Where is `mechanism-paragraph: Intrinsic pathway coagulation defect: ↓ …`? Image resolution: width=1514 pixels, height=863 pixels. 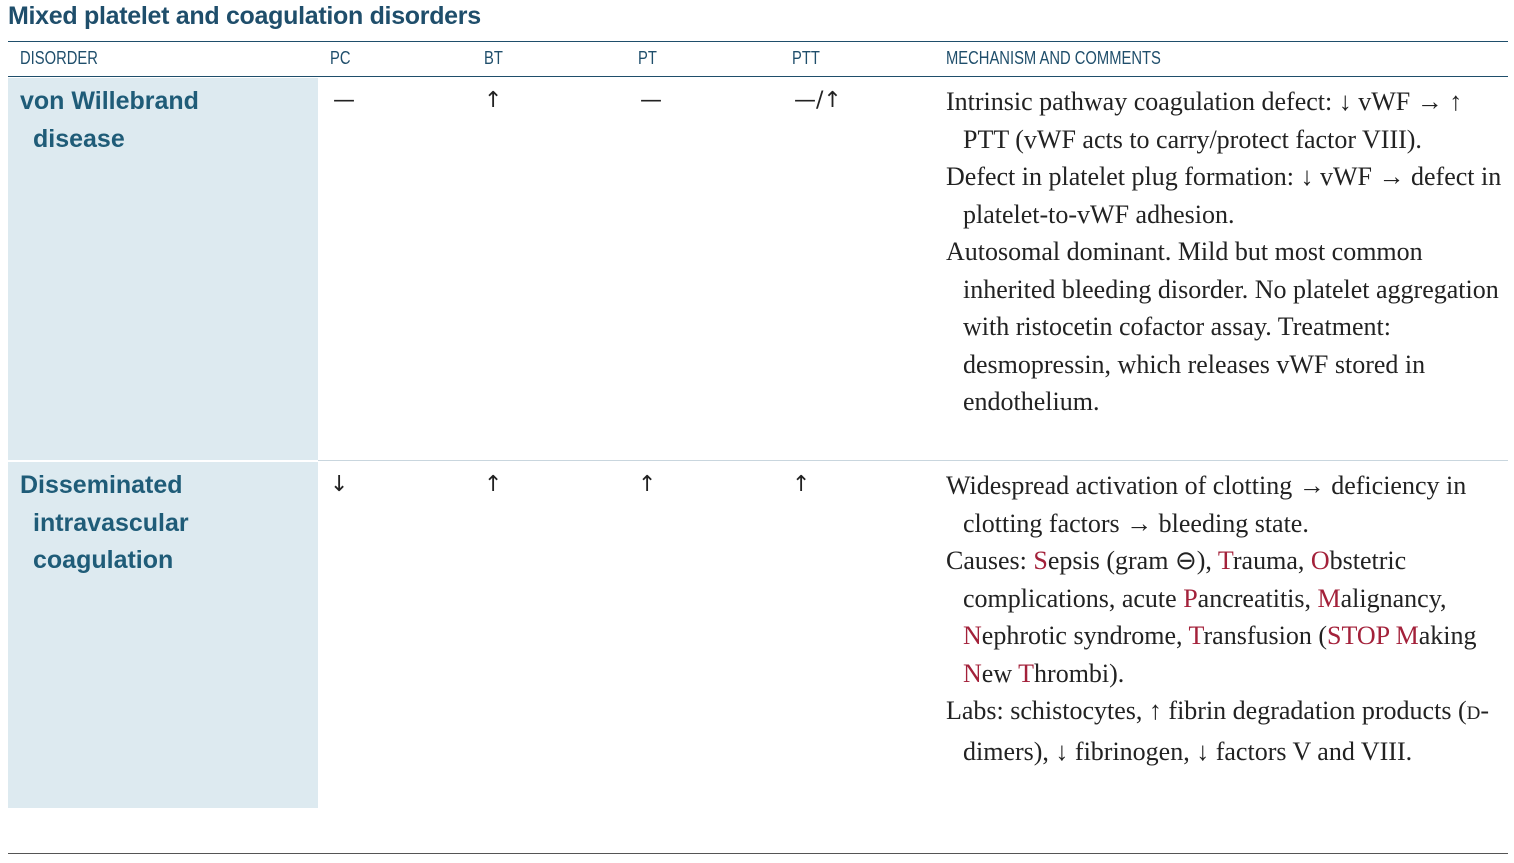 mechanism-paragraph: Intrinsic pathway coagulation defect: ↓ … is located at coordinates (1204, 120).